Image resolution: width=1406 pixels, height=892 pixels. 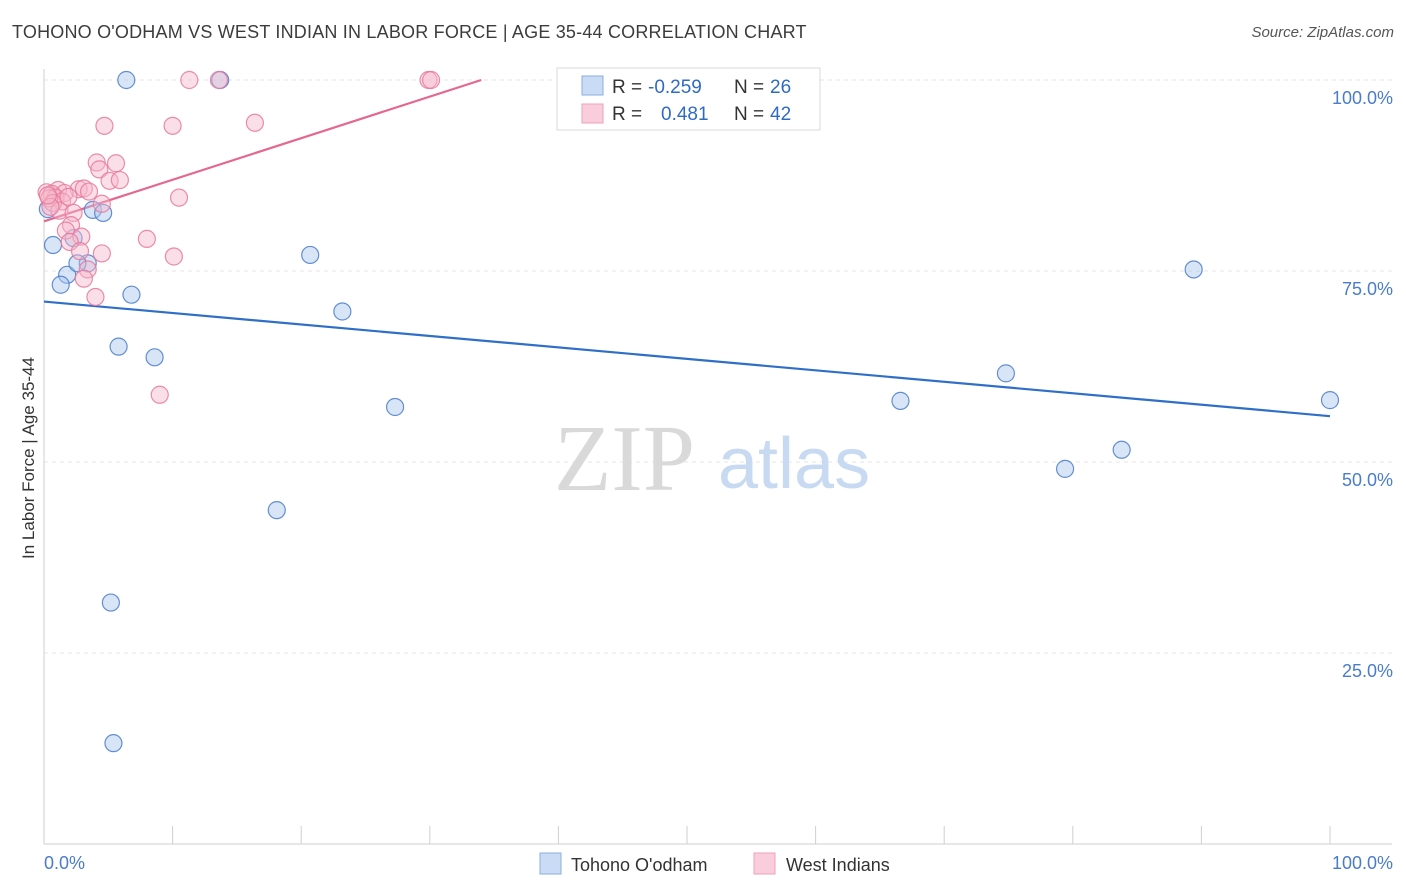 What do you see at coordinates (1362, 98) in the screenshot?
I see `y-tick-label-100: 100.0%` at bounding box center [1362, 98].